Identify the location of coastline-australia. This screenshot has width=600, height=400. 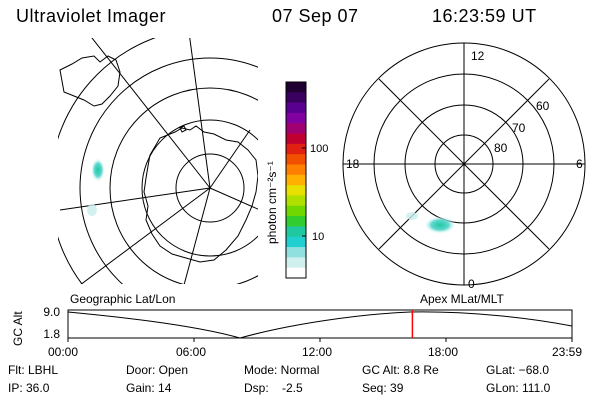
(90, 81).